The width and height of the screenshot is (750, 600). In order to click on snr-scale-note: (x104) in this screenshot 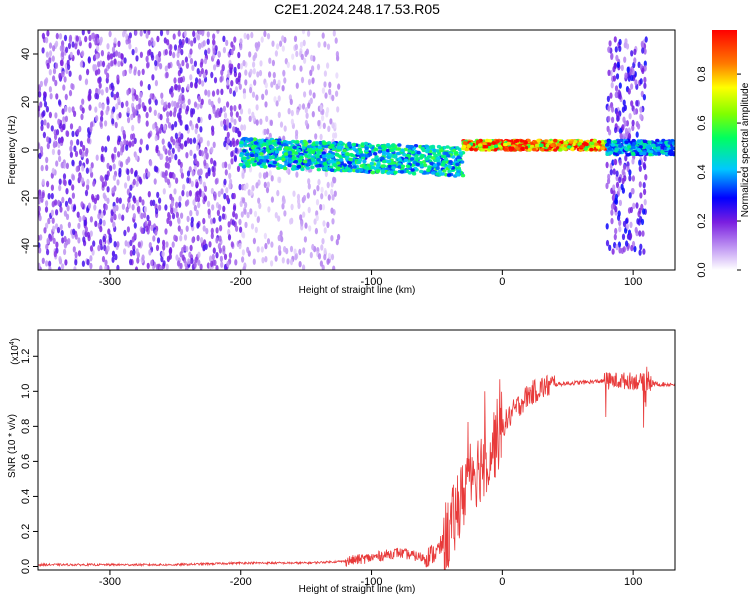, I will do `click(15, 351)`.